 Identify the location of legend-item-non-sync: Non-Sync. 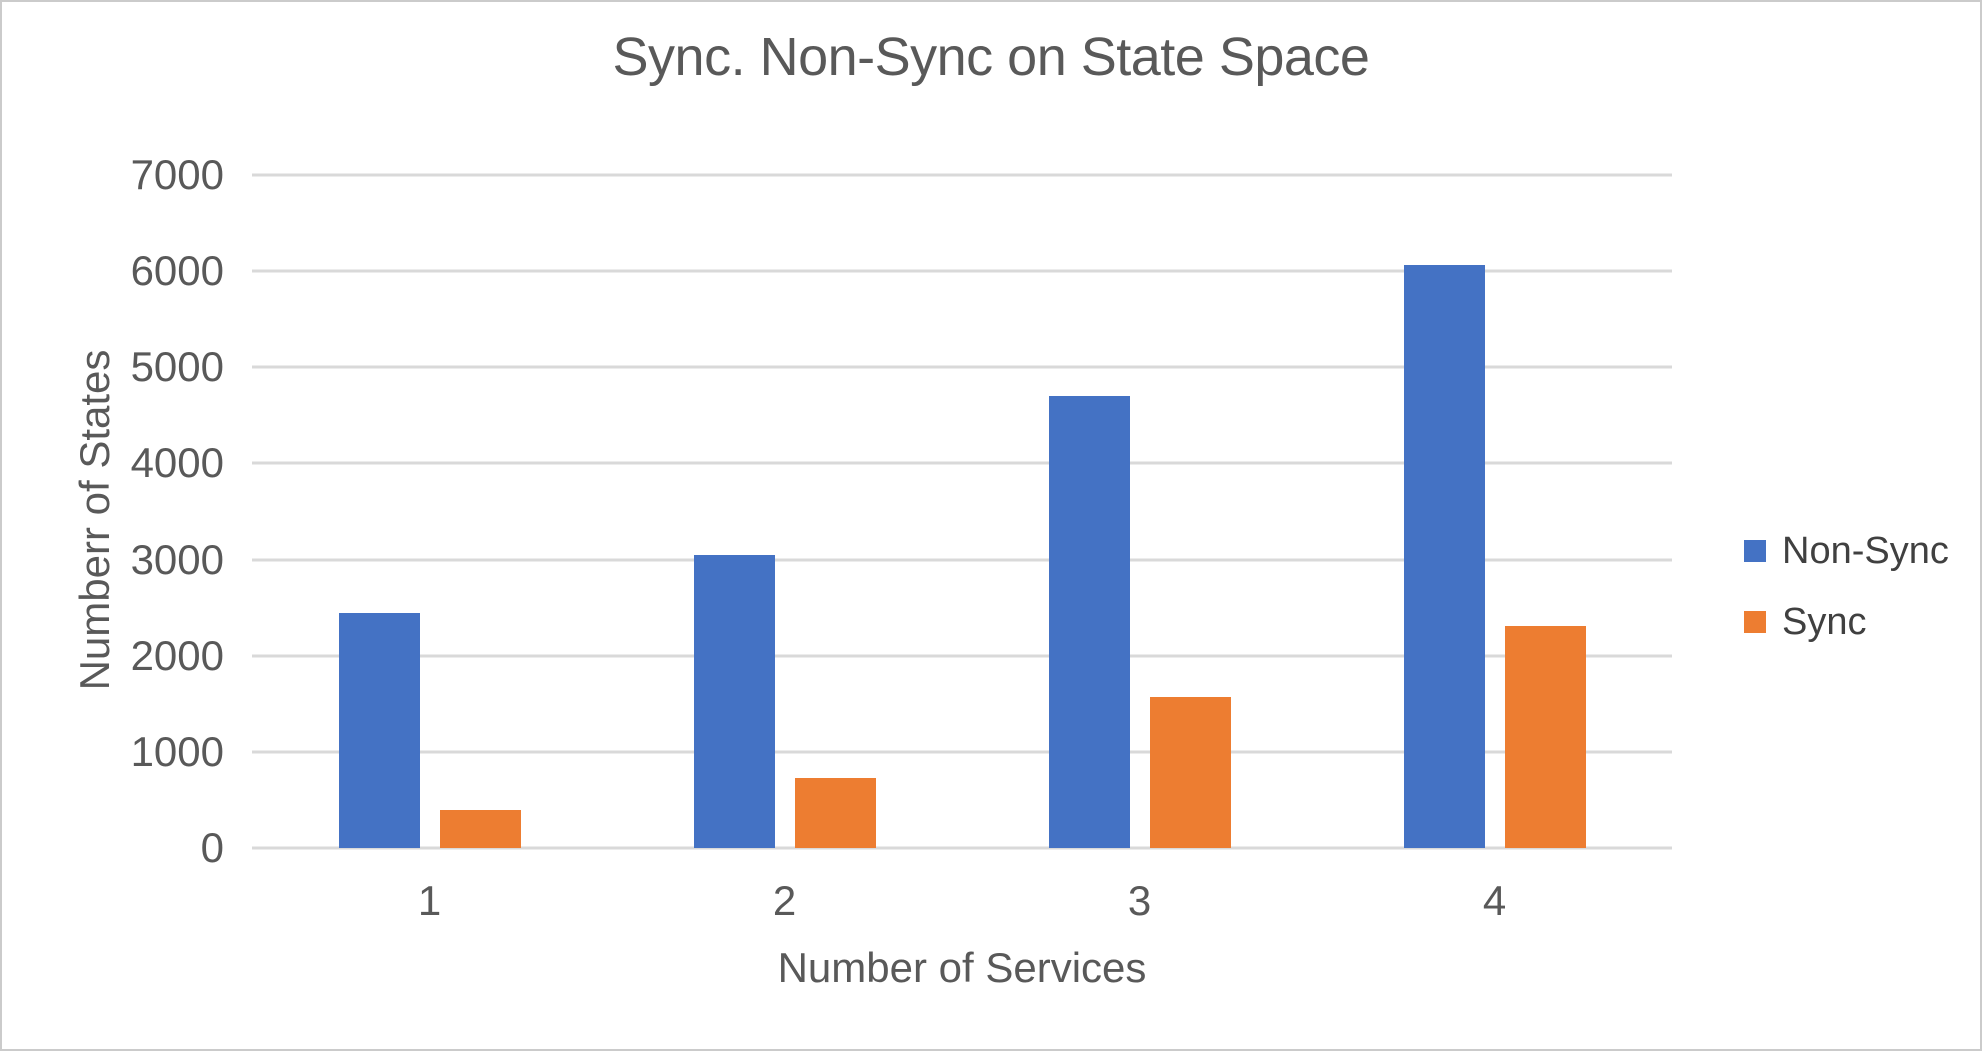
(1846, 551).